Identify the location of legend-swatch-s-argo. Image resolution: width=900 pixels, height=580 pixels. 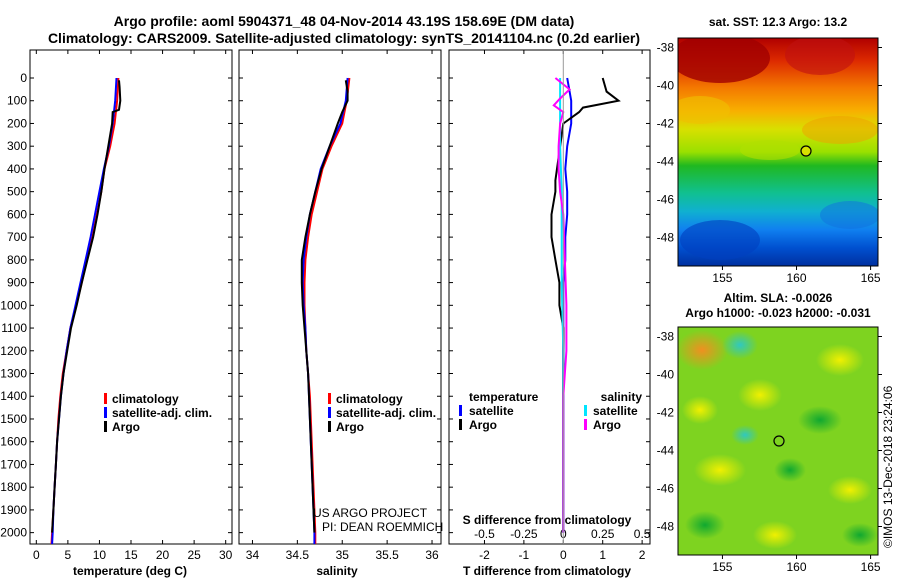
(585, 424).